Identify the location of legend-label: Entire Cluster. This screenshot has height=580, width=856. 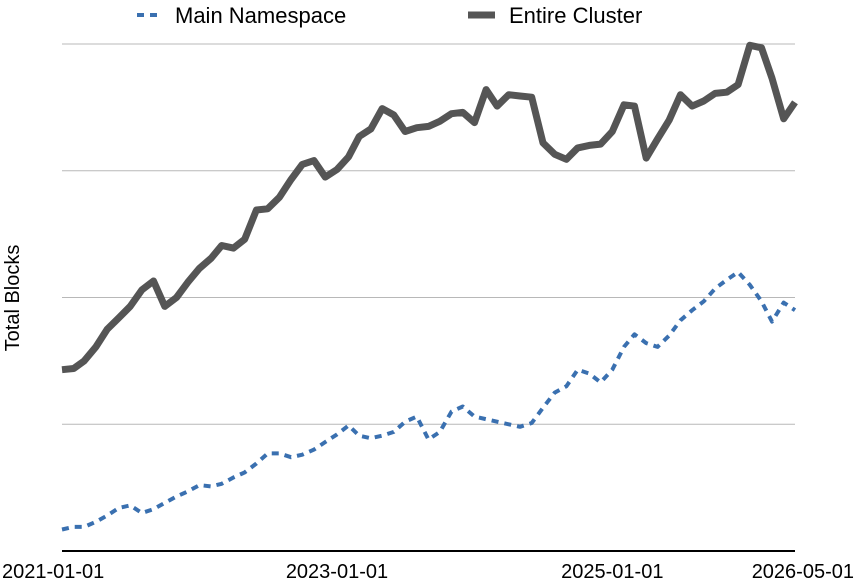
(575, 15).